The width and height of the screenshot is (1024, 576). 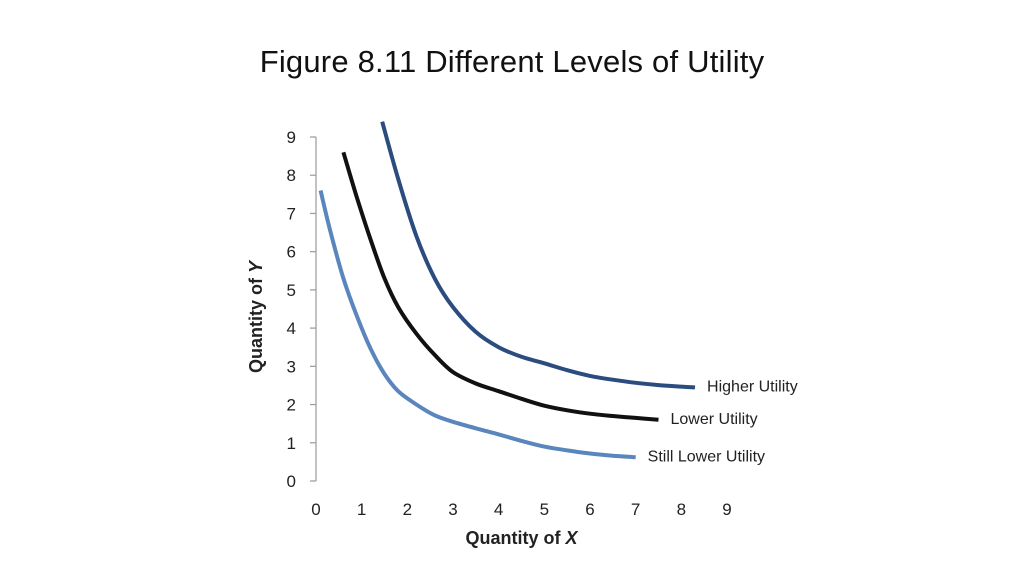 What do you see at coordinates (538, 255) in the screenshot?
I see `series-line-higher-utility` at bounding box center [538, 255].